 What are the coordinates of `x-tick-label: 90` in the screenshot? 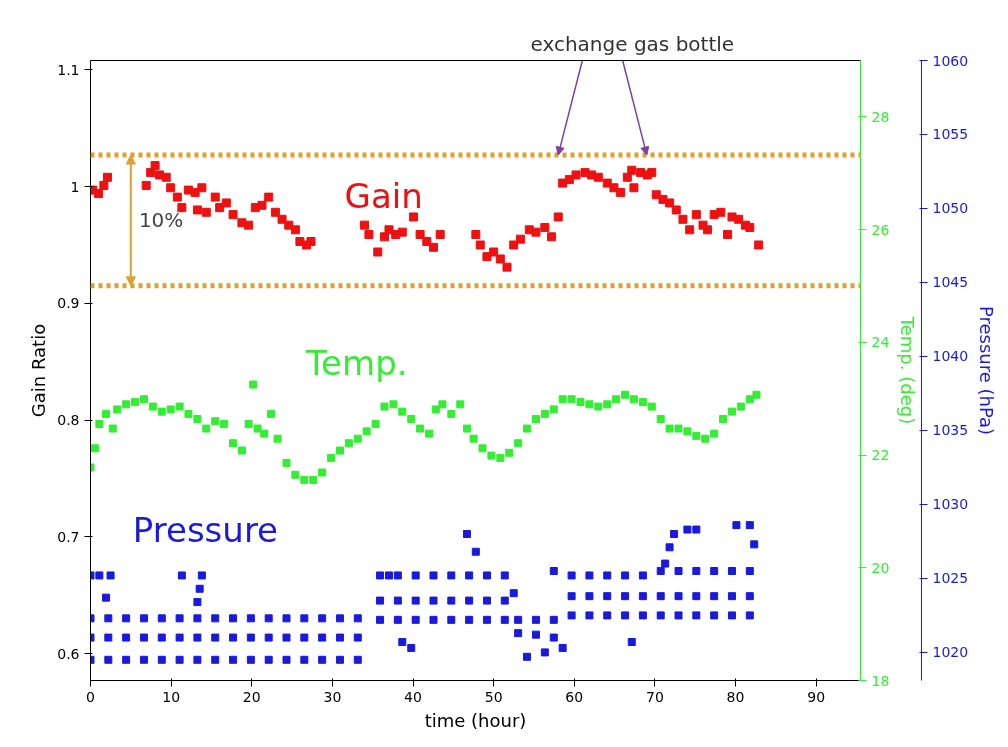 It's located at (816, 696).